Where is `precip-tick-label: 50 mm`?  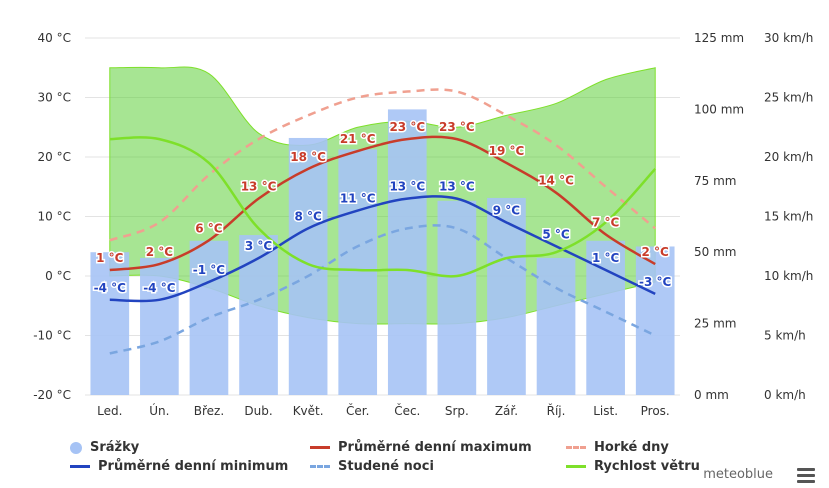 precip-tick-label: 50 mm is located at coordinates (715, 252).